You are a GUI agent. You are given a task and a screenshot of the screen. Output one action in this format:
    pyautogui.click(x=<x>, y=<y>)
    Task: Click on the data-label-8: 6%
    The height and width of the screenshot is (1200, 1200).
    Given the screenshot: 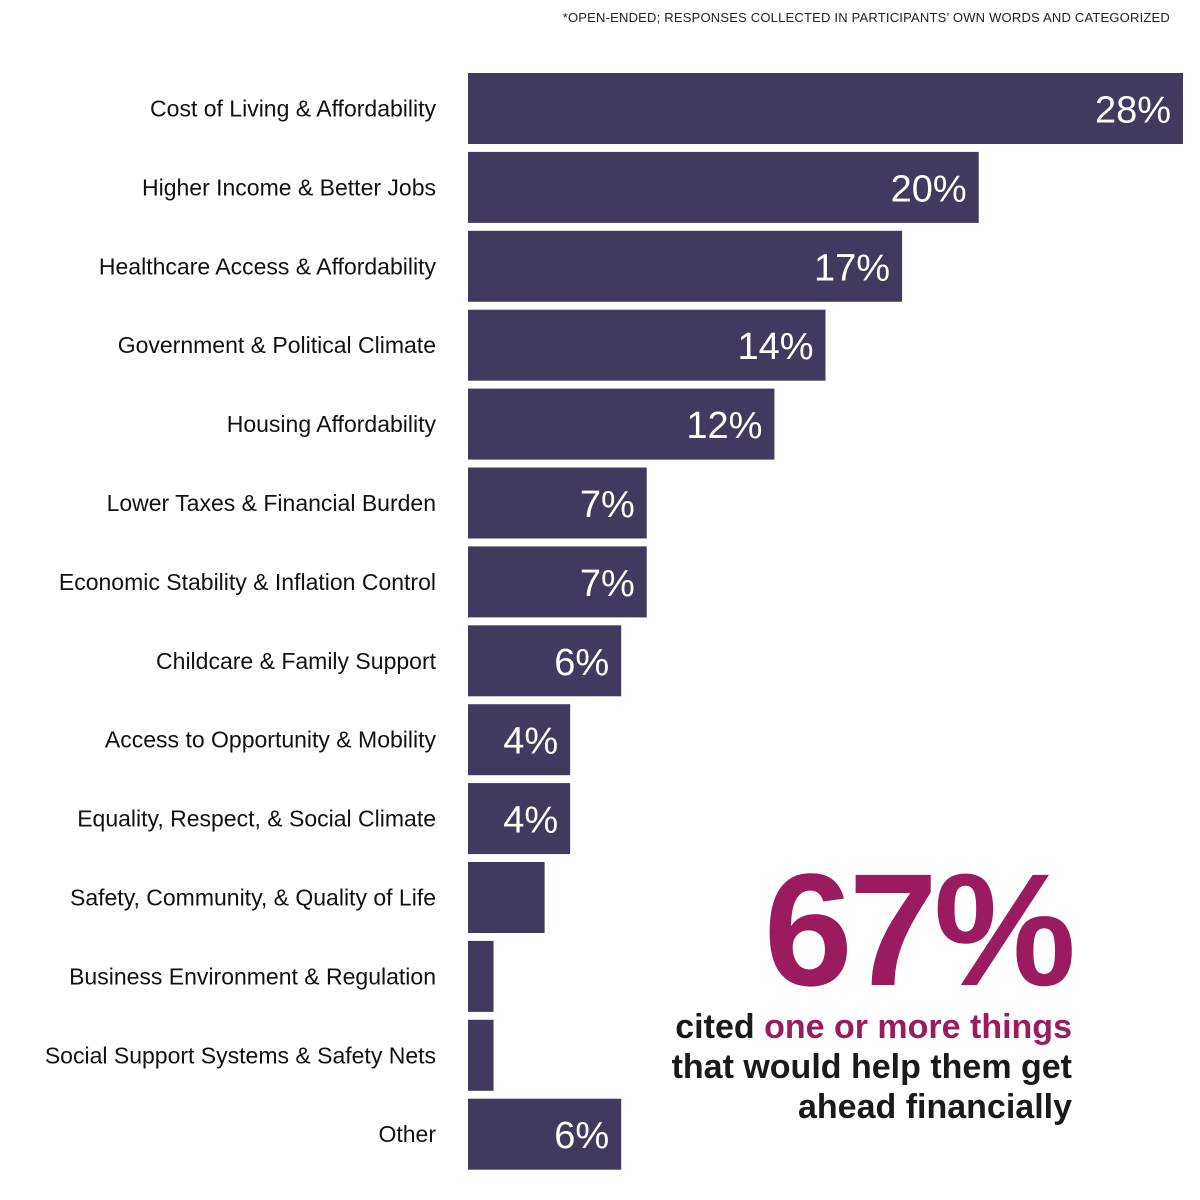 What is the action you would take?
    pyautogui.click(x=581, y=663)
    